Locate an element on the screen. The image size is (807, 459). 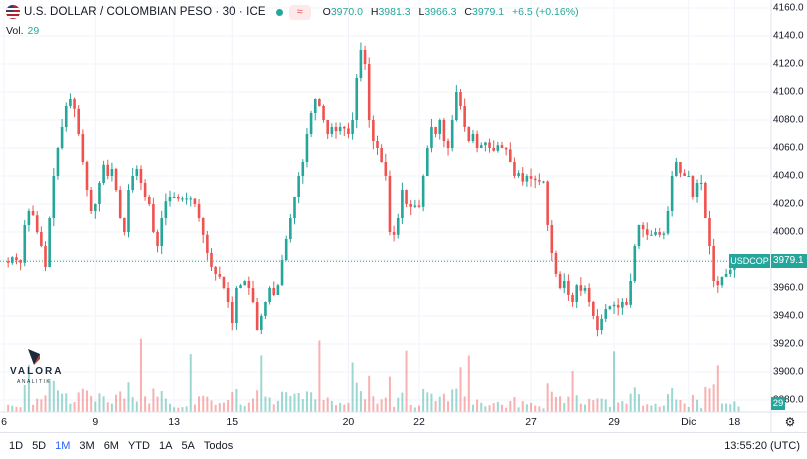
us-flag-icon is located at coordinates (13, 12).